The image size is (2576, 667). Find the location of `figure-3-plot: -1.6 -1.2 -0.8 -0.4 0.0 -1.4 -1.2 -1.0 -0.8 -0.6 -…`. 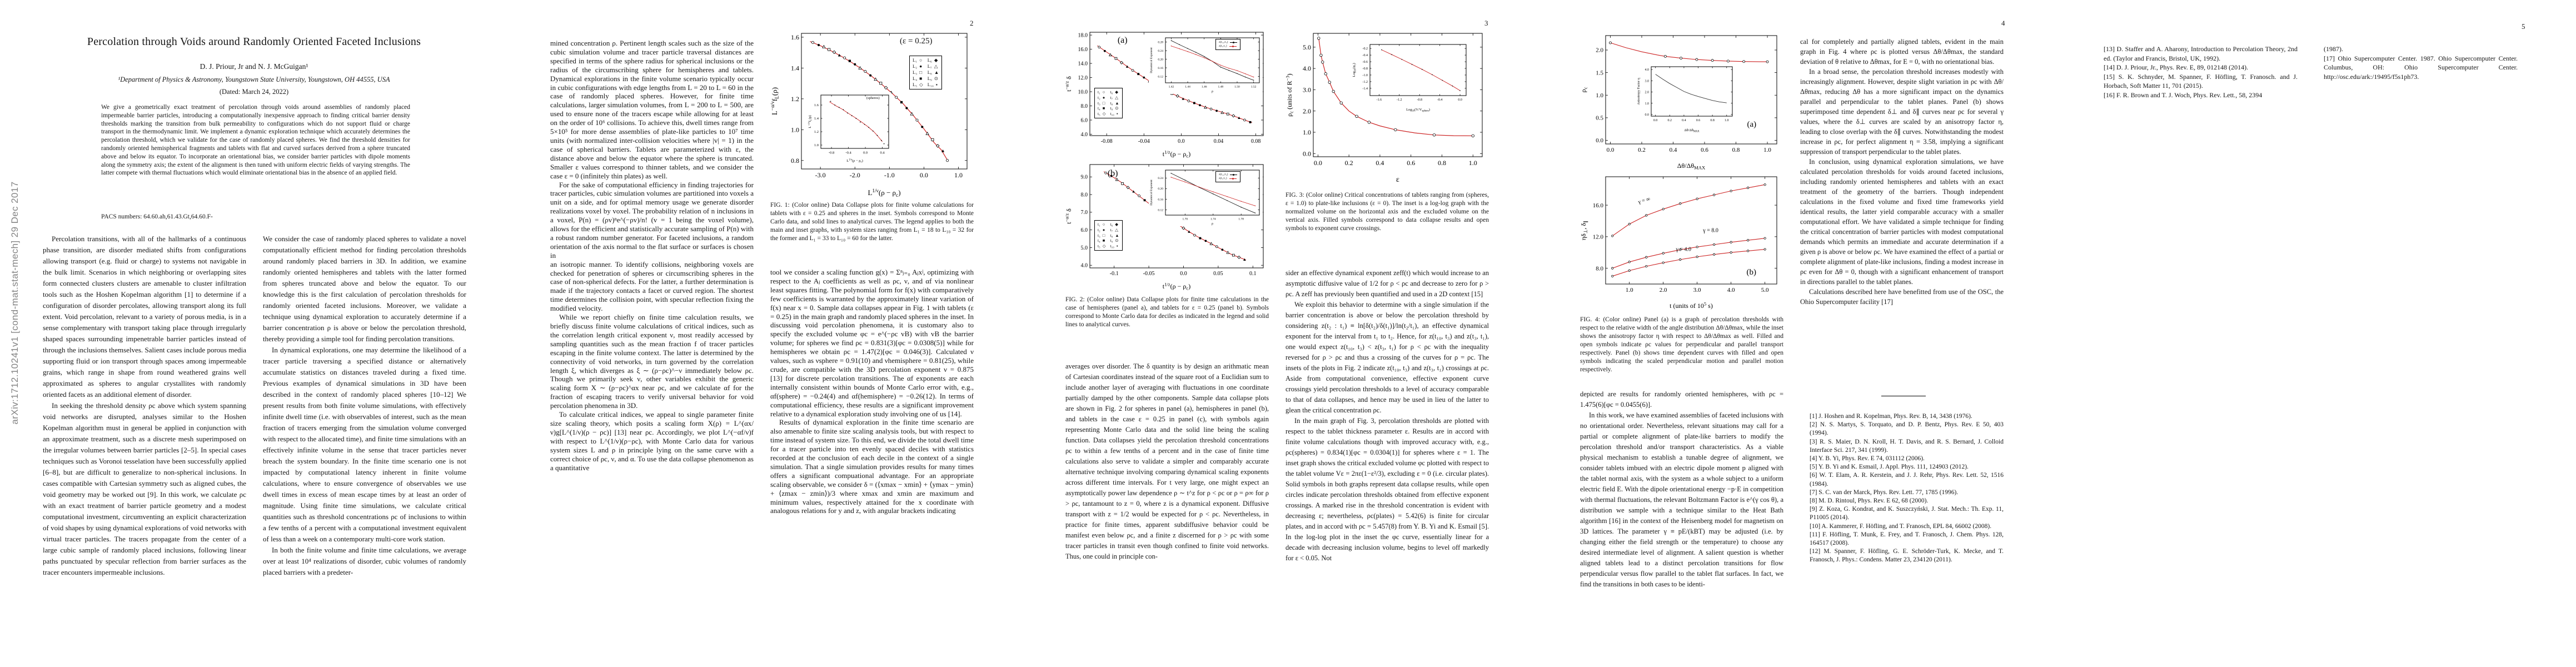

figure-3-plot: -1.6 -1.2 -0.8 -0.4 0.0 -1.4 -1.2 -1.0 -0.8 -0.6 -… is located at coordinates (1387, 106).